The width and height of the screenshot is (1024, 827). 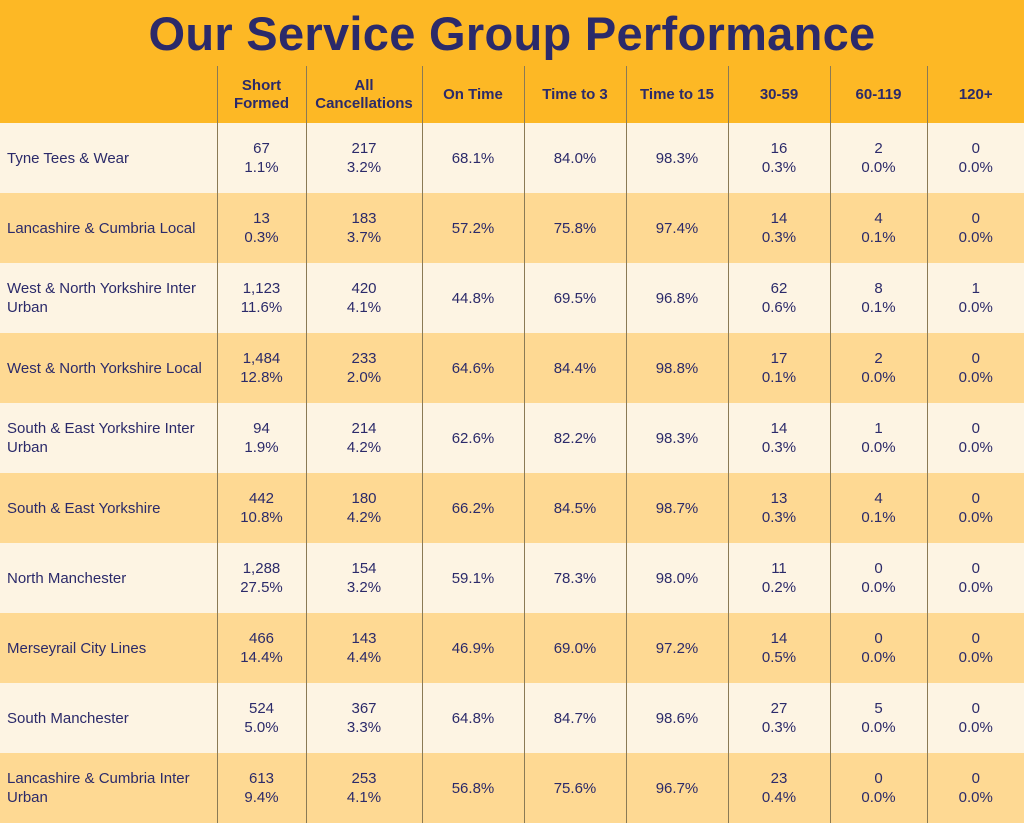 I want to click on service-group-name: Tyne Tees & Wear, so click(x=108, y=158).